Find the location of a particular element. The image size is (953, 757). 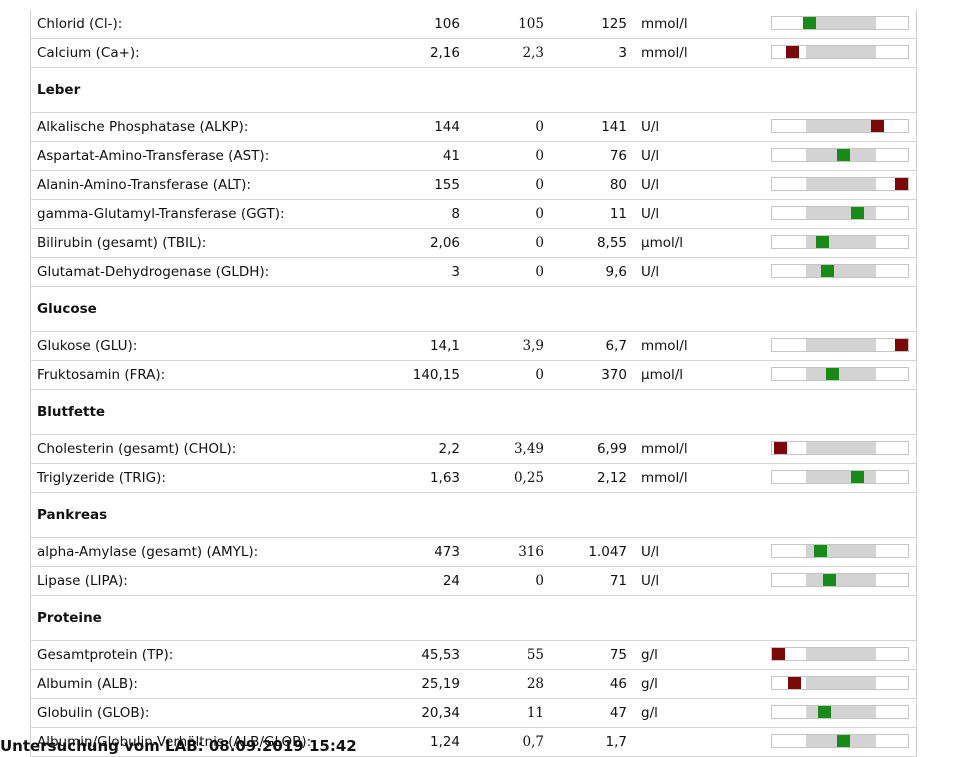

reference-max: 46 is located at coordinates (618, 684).